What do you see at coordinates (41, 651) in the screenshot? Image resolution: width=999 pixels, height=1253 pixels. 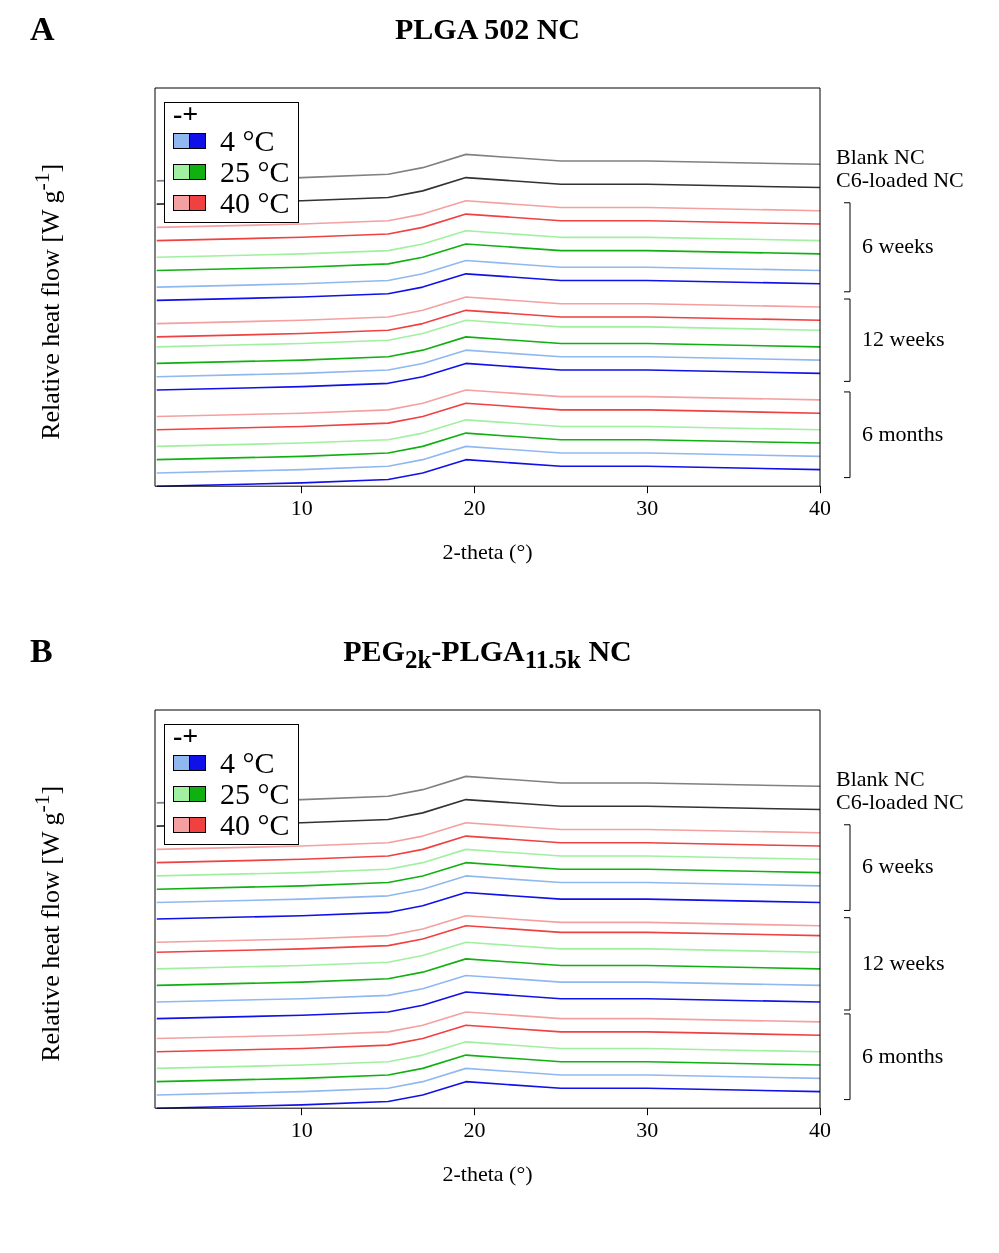 I see `text: B` at bounding box center [41, 651].